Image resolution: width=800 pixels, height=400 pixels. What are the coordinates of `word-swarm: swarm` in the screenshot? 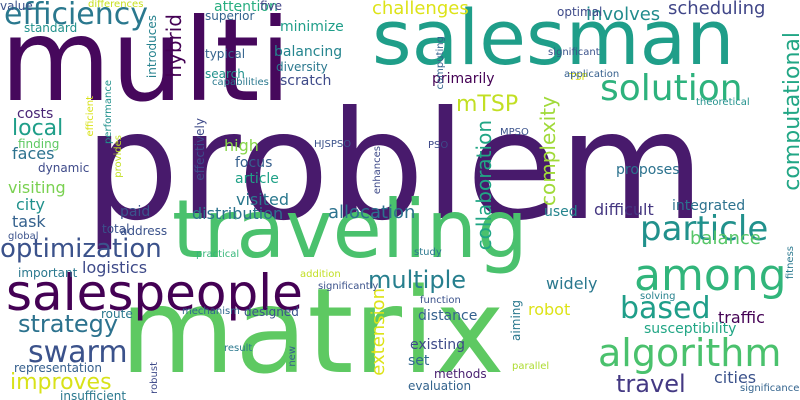 It's located at (78, 352).